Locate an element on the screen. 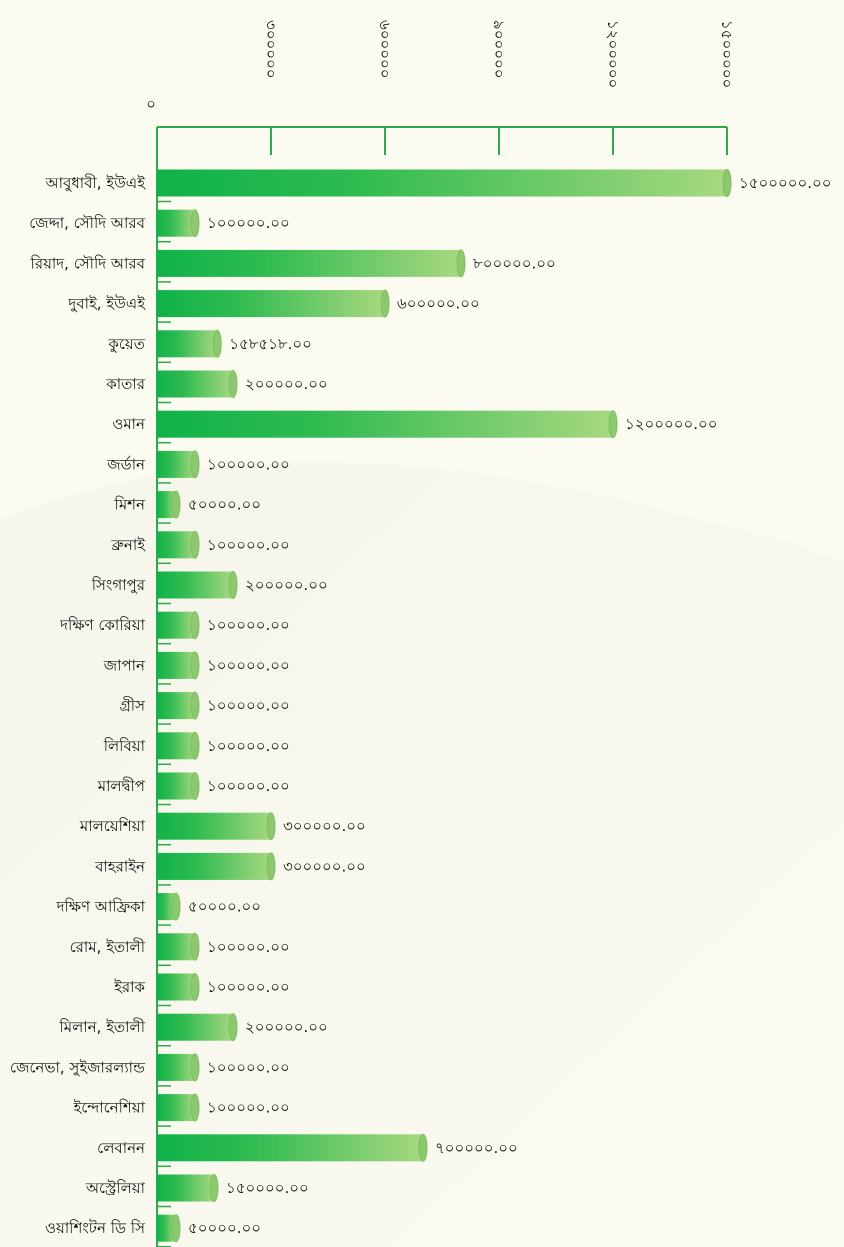 The image size is (844, 1247). x-tick-label: ০ is located at coordinates (151, 104).